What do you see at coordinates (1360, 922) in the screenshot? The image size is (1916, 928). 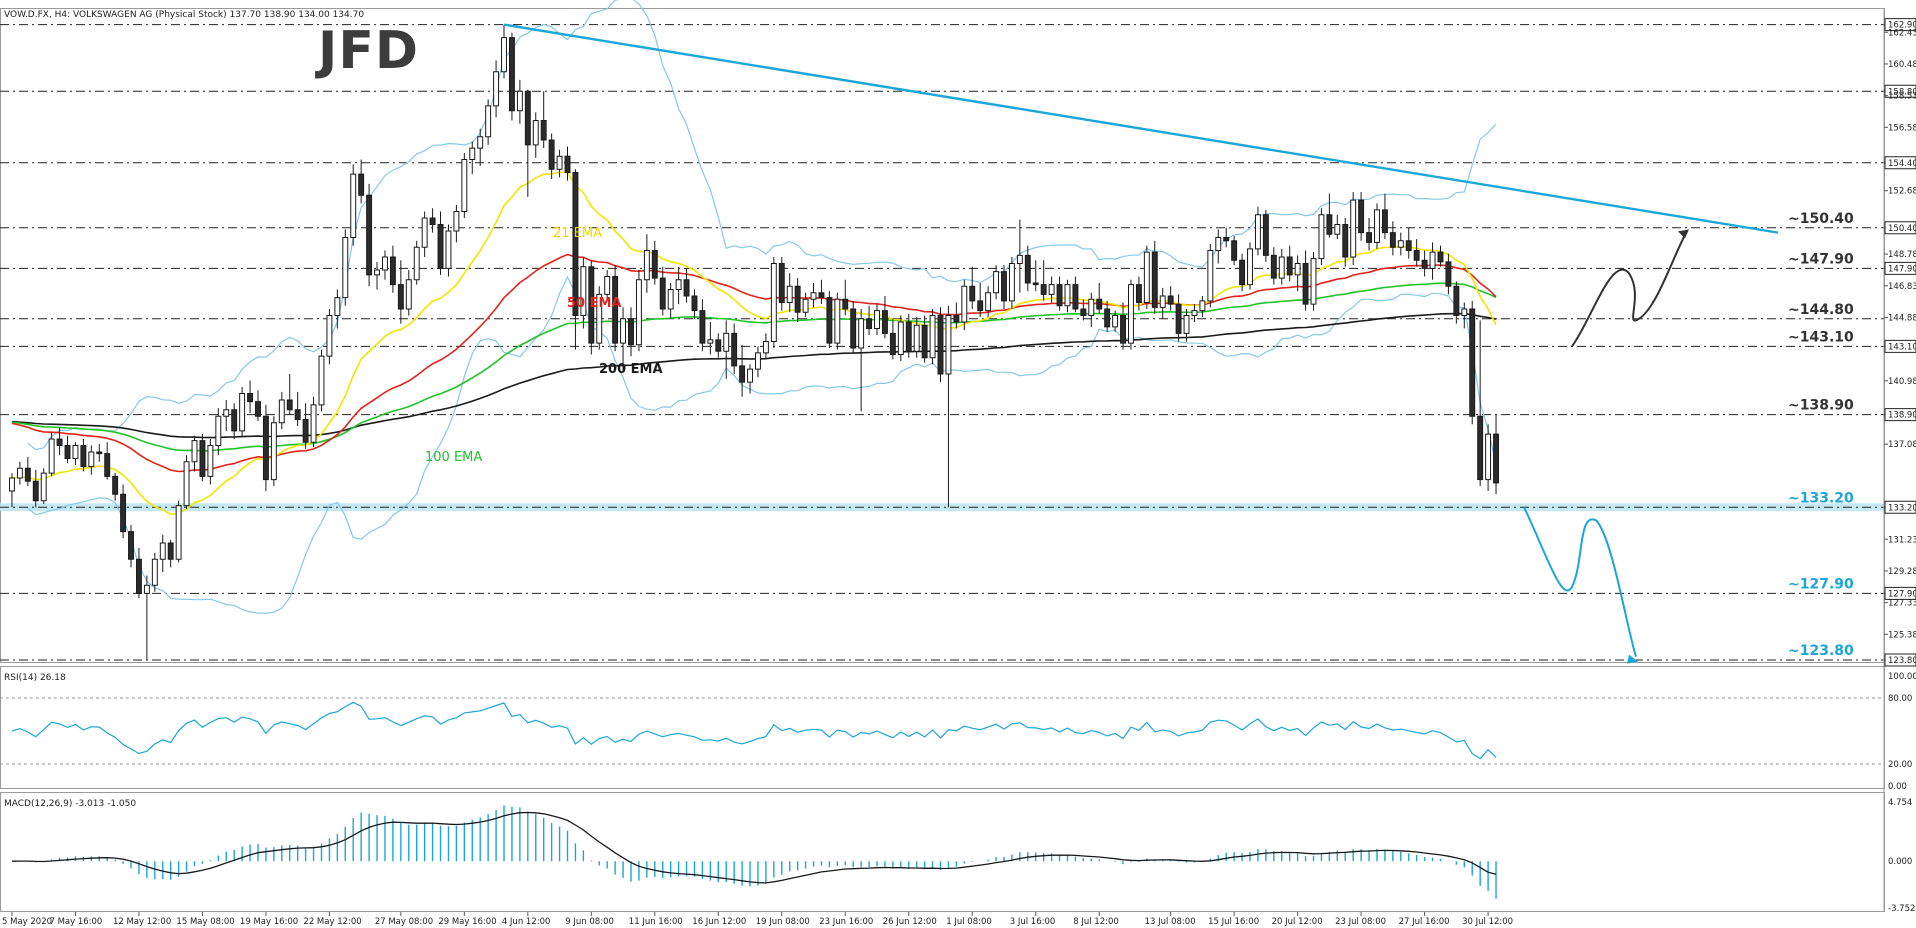 I see `x-tick-label: 23 Jul 08:00` at bounding box center [1360, 922].